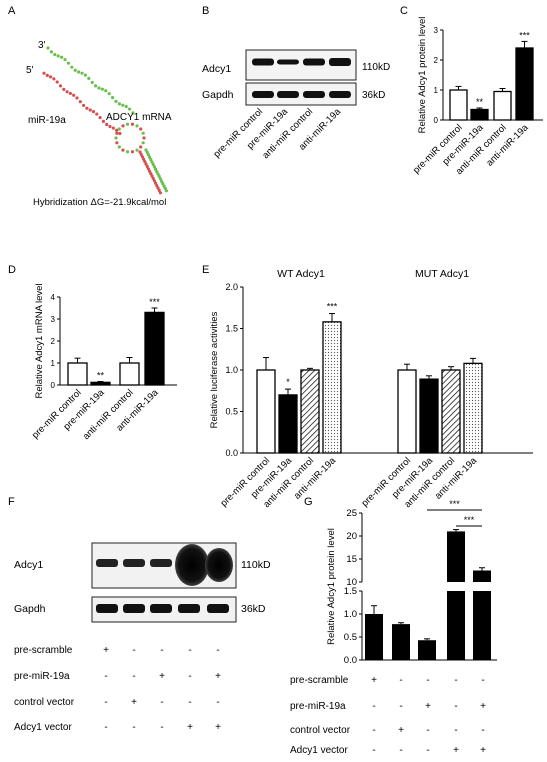  What do you see at coordinates (231, 329) in the screenshot?
I see `y-tick-label: 1.5` at bounding box center [231, 329].